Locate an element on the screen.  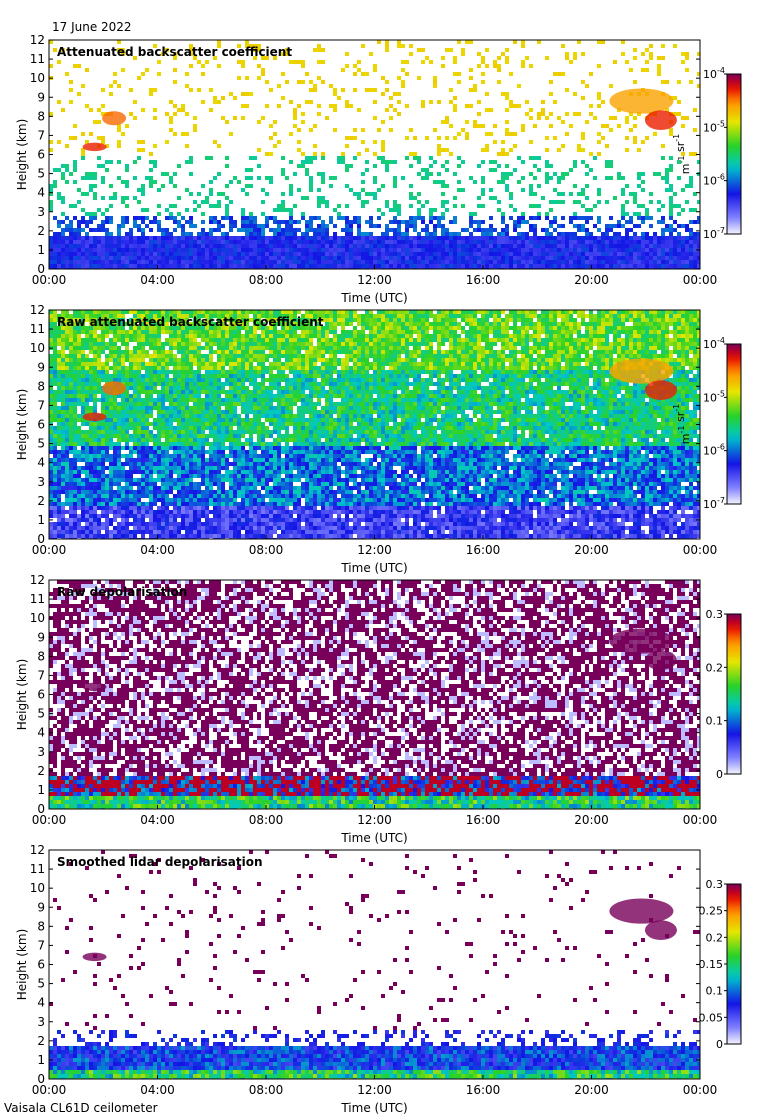
colorbar-tick-label: 10⁻⁵ is located at coordinates (714, 396).